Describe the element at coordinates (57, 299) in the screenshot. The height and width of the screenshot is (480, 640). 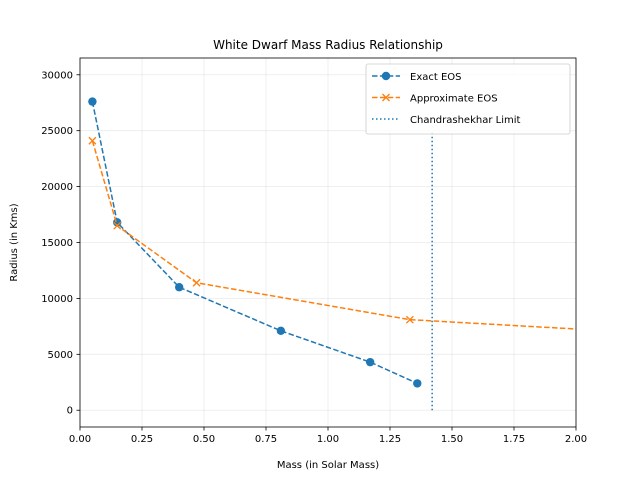
I see `y-tick-label: 10000` at that location.